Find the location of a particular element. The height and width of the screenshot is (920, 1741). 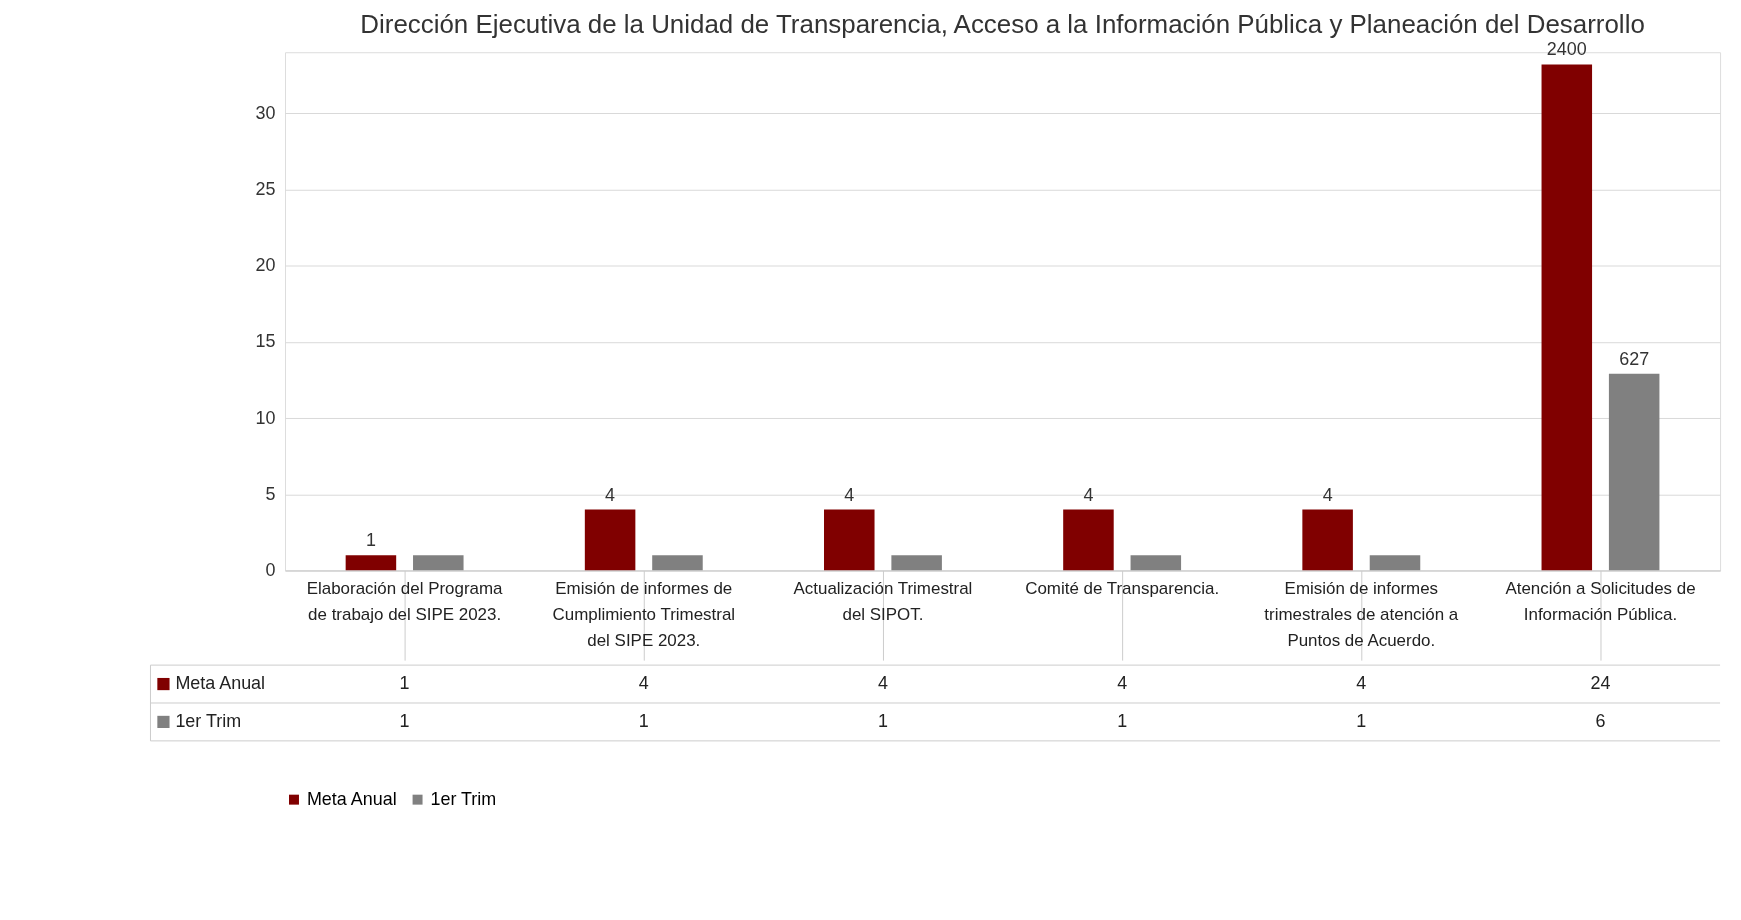

y-tick-label: 20 is located at coordinates (265, 265).